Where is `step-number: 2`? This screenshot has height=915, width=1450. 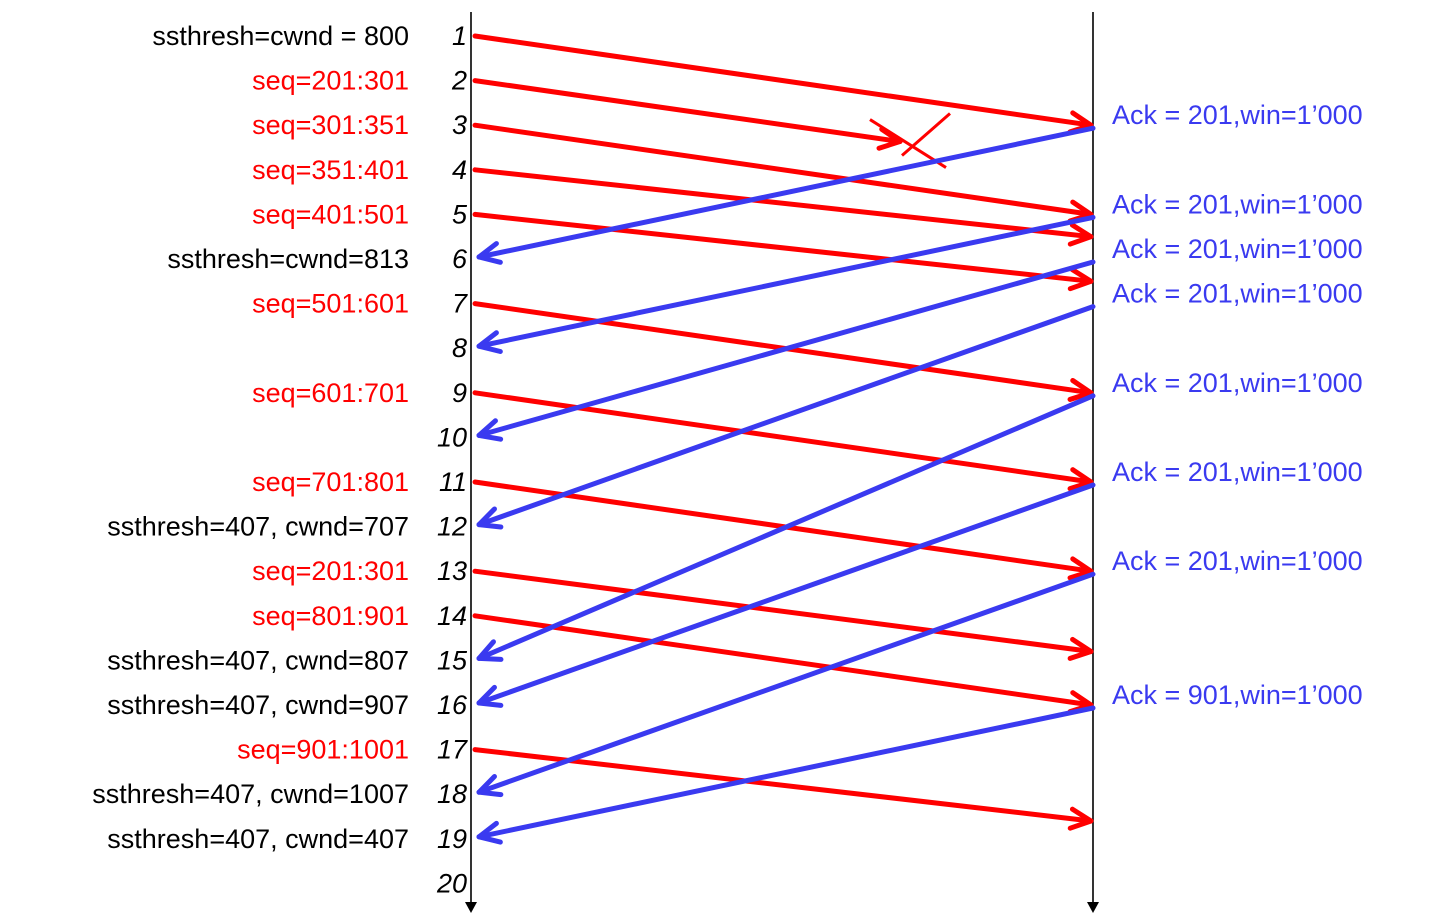 step-number: 2 is located at coordinates (459, 81).